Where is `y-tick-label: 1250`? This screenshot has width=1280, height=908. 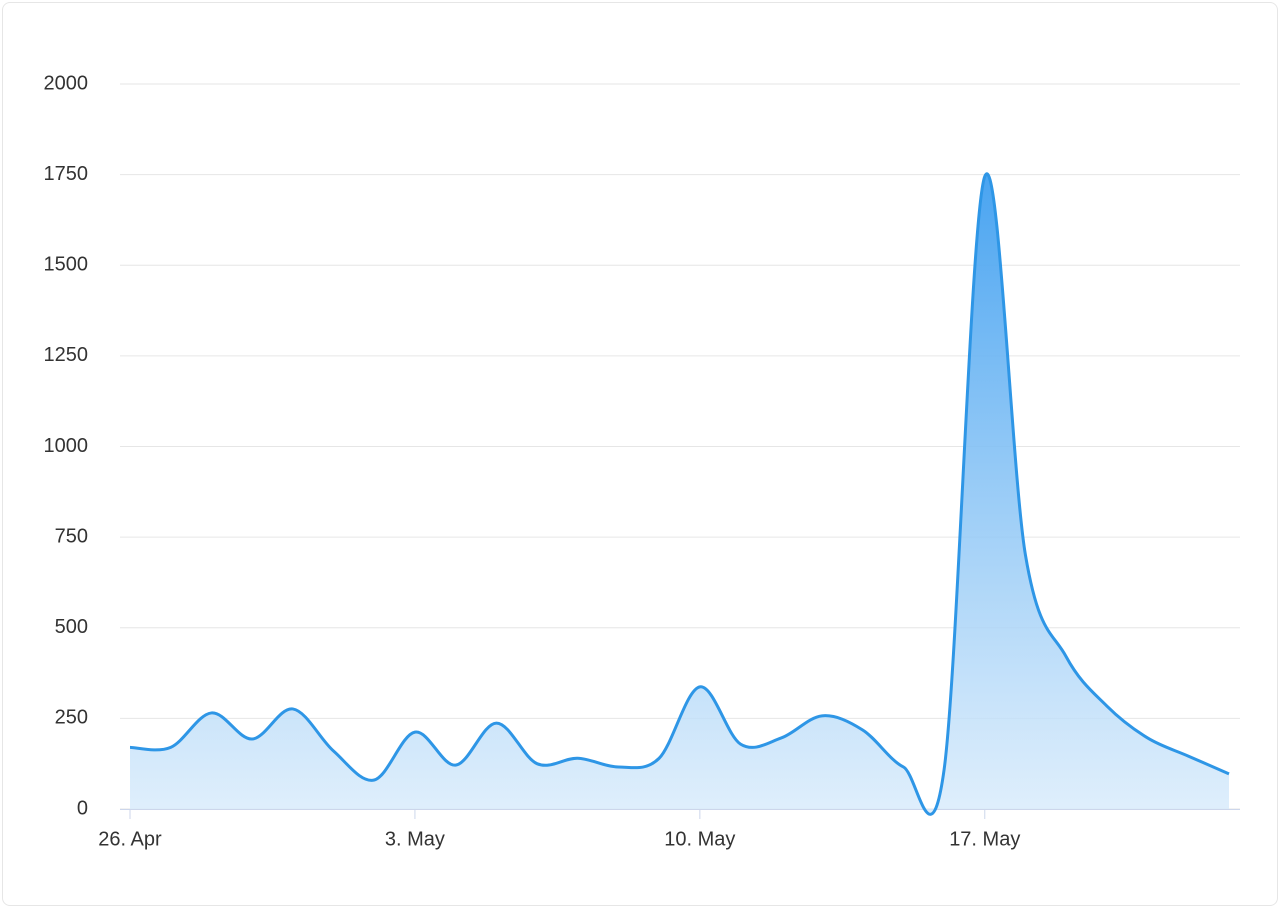
y-tick-label: 1250 is located at coordinates (66, 355).